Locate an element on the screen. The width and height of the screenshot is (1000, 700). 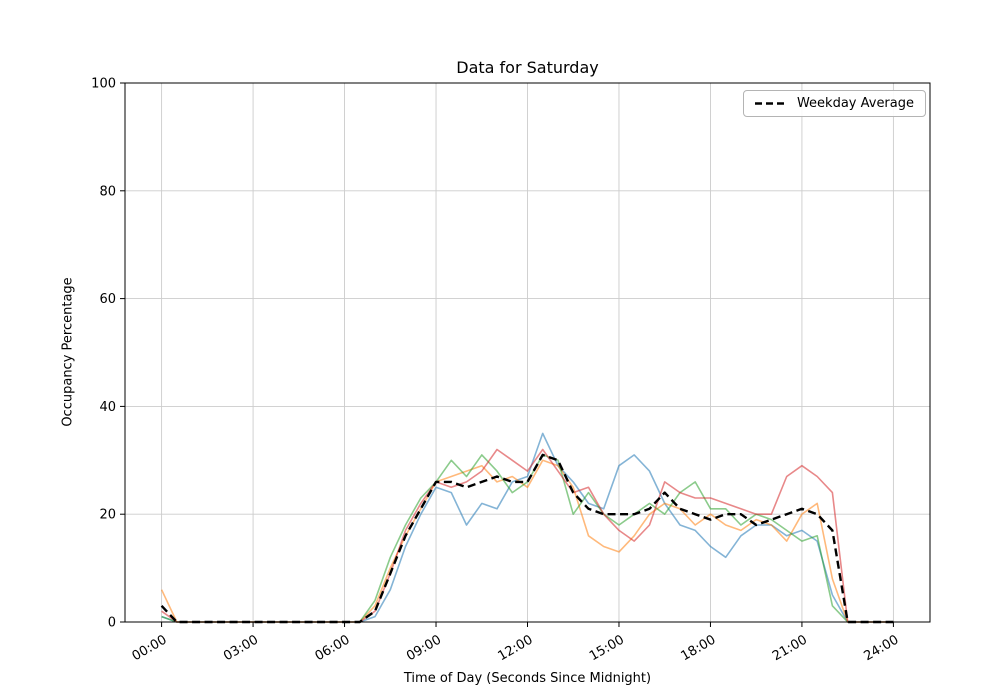
y-tick-label: 80 is located at coordinates (107, 191).